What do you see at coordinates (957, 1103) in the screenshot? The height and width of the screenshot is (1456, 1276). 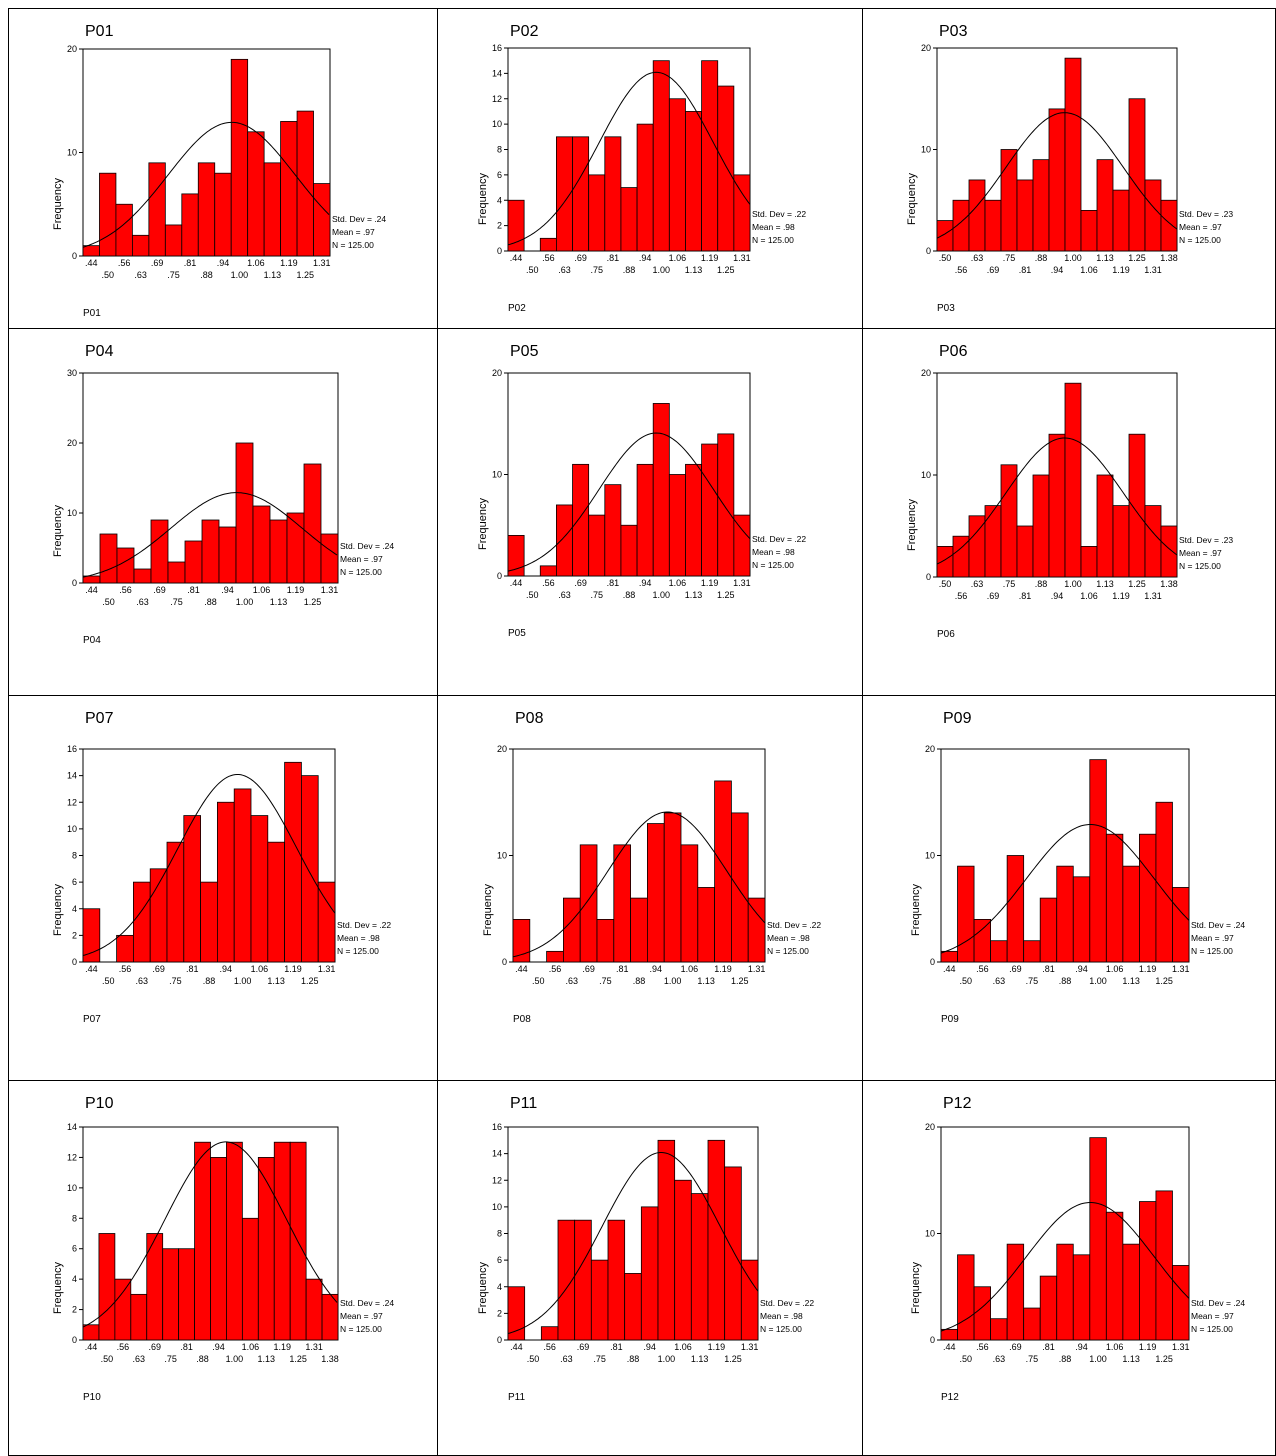 I see `chart-title: P12` at bounding box center [957, 1103].